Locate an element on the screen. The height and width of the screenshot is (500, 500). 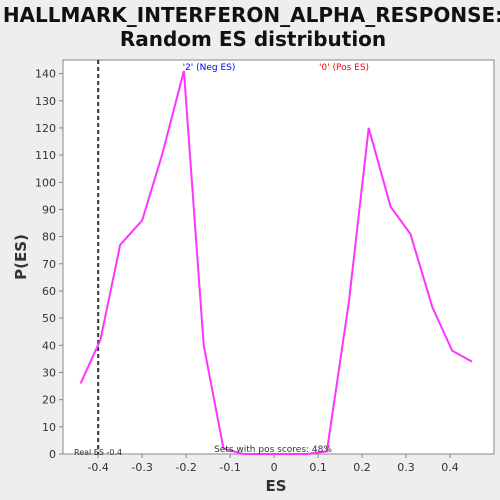
x-axis: -0.4 -0.3 -0.2 -0.1 0 0.1 0.2 0.3 0.4 is located at coordinates (278, 463).